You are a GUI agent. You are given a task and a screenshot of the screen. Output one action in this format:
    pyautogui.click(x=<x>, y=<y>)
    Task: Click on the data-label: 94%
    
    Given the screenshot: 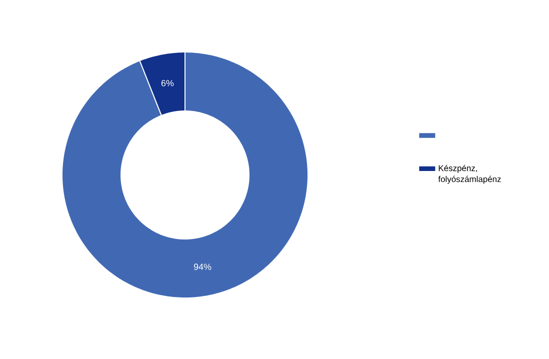 What is the action you would take?
    pyautogui.click(x=203, y=267)
    